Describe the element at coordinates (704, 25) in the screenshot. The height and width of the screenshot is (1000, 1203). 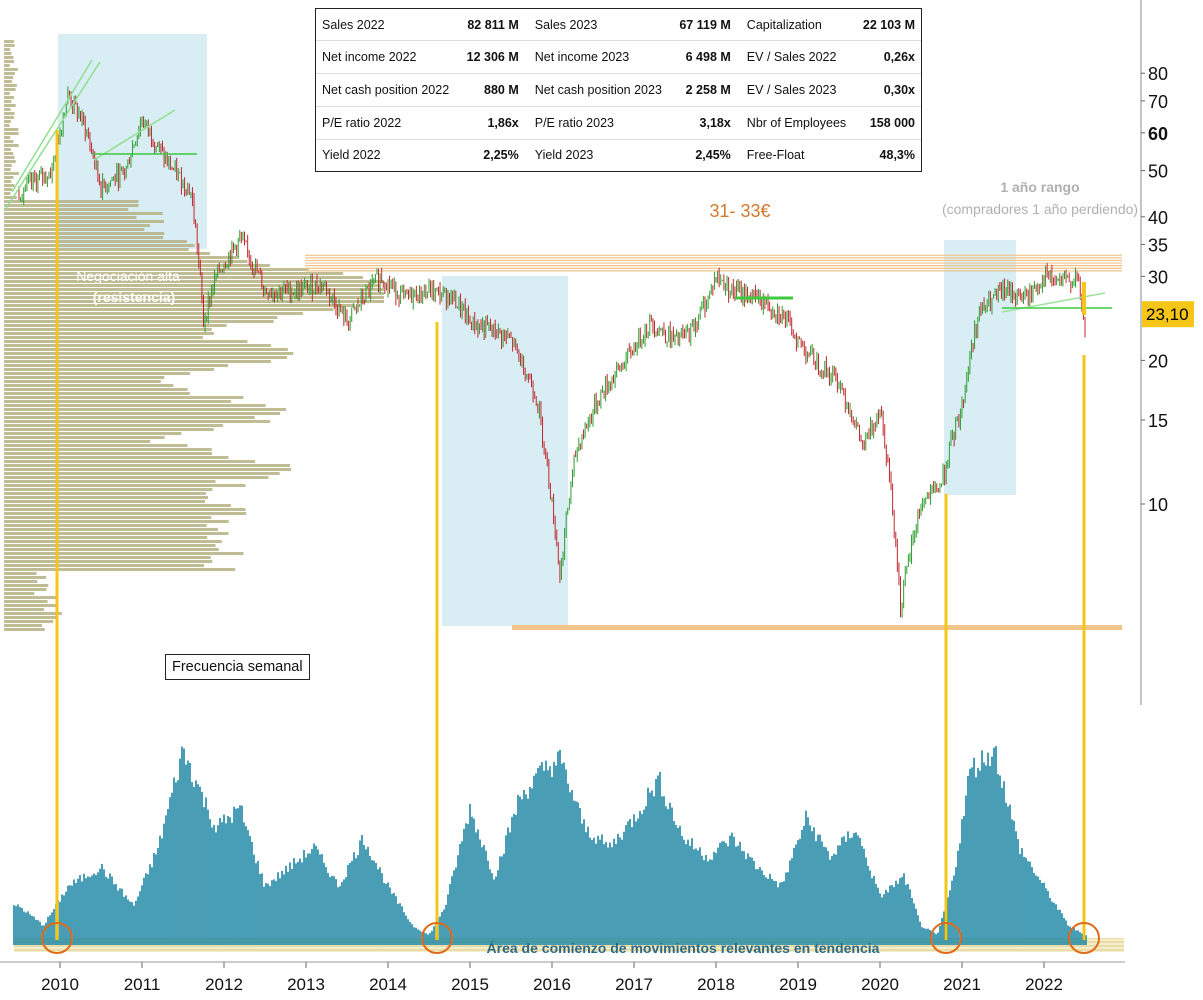
I see `metric-value: 67 119 M` at that location.